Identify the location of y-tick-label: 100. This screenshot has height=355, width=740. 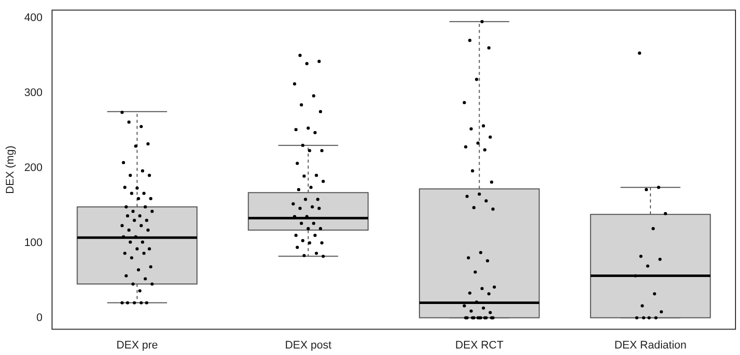
(33, 242).